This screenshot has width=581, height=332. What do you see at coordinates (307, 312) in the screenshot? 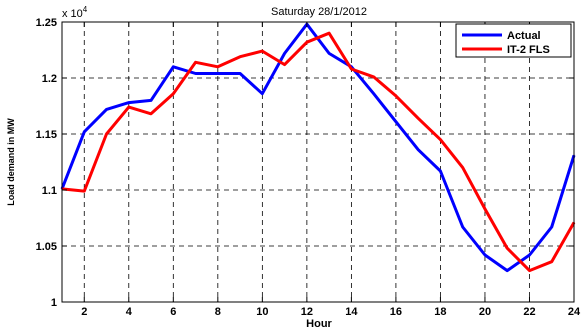
I see `x-tick-label: 12` at bounding box center [307, 312].